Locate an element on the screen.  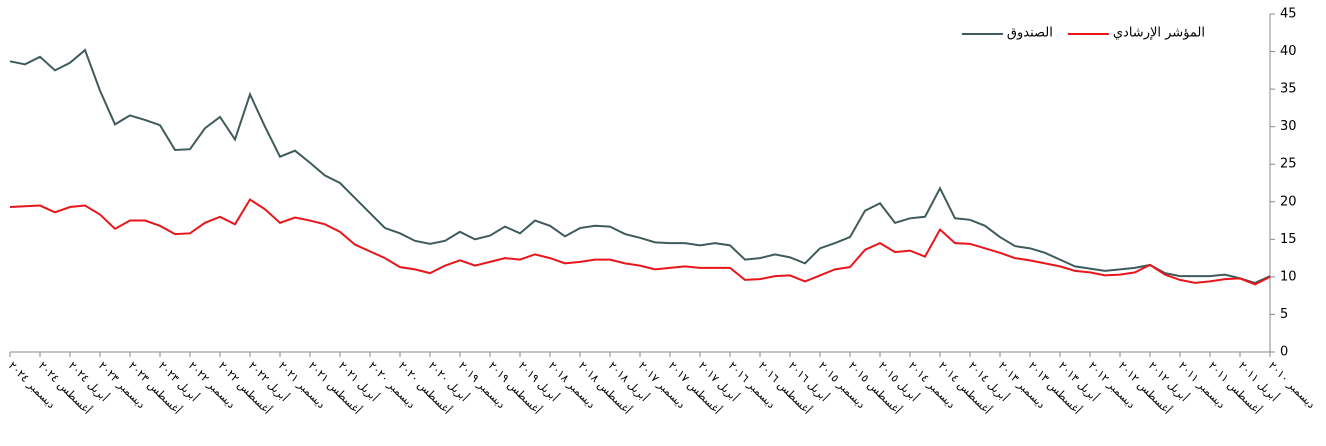
y-tick-label: 30 is located at coordinates (1288, 126).